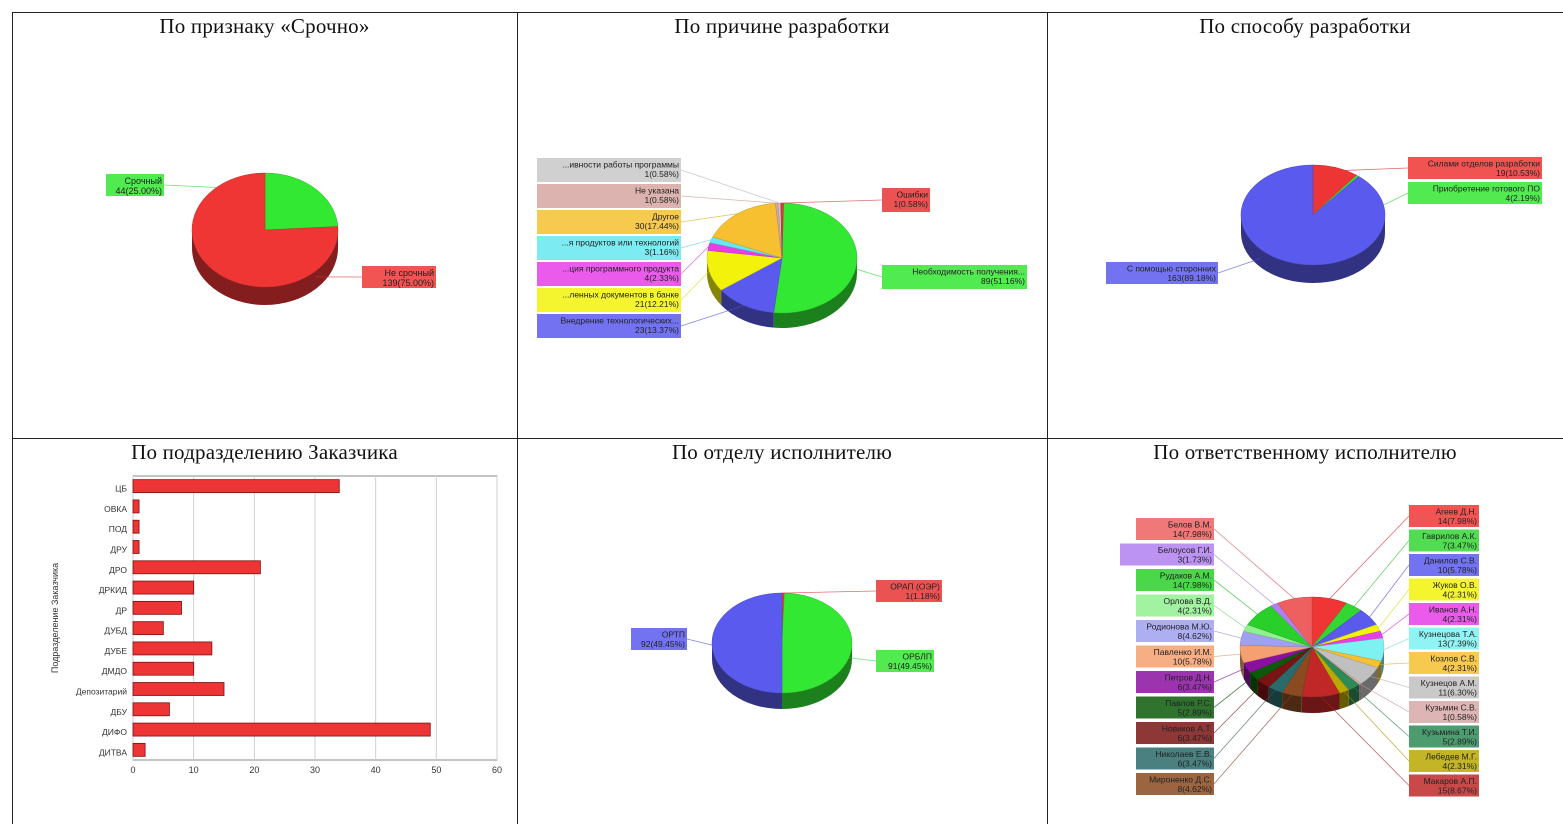 The width and height of the screenshot is (1563, 824). Describe the element at coordinates (121, 489) in the screenshot. I see `y-tick-label: ЦБ` at that location.